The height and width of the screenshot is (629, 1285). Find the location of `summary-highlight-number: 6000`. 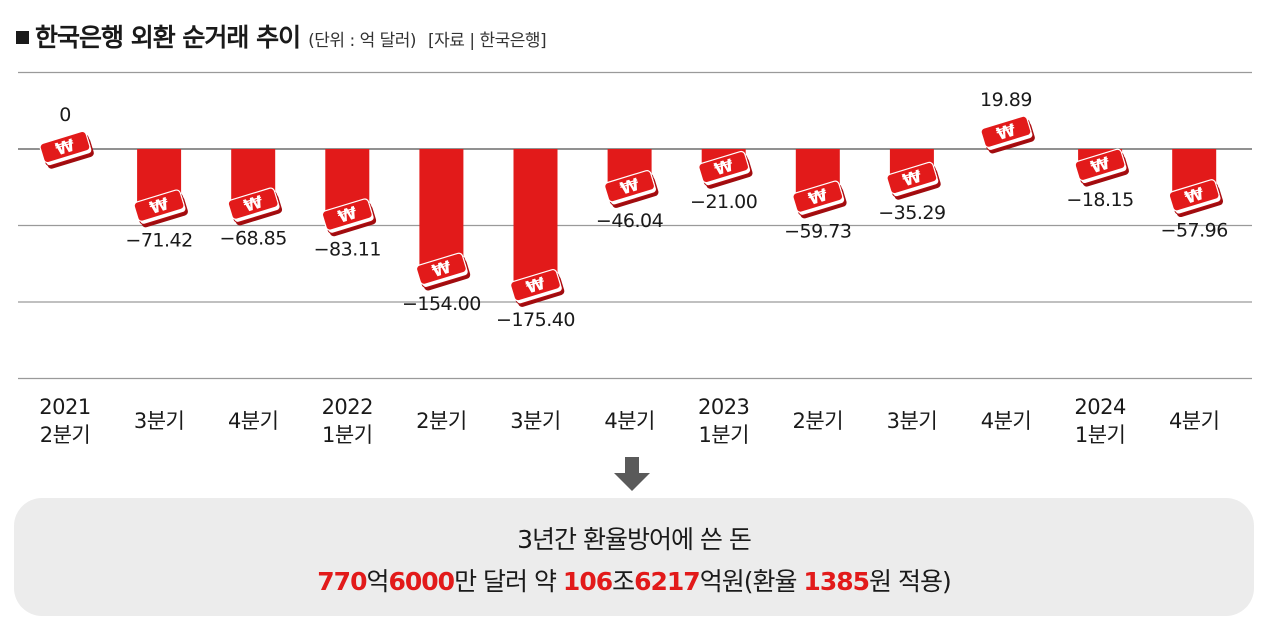

summary-highlight-number: 6000 is located at coordinates (421, 581).